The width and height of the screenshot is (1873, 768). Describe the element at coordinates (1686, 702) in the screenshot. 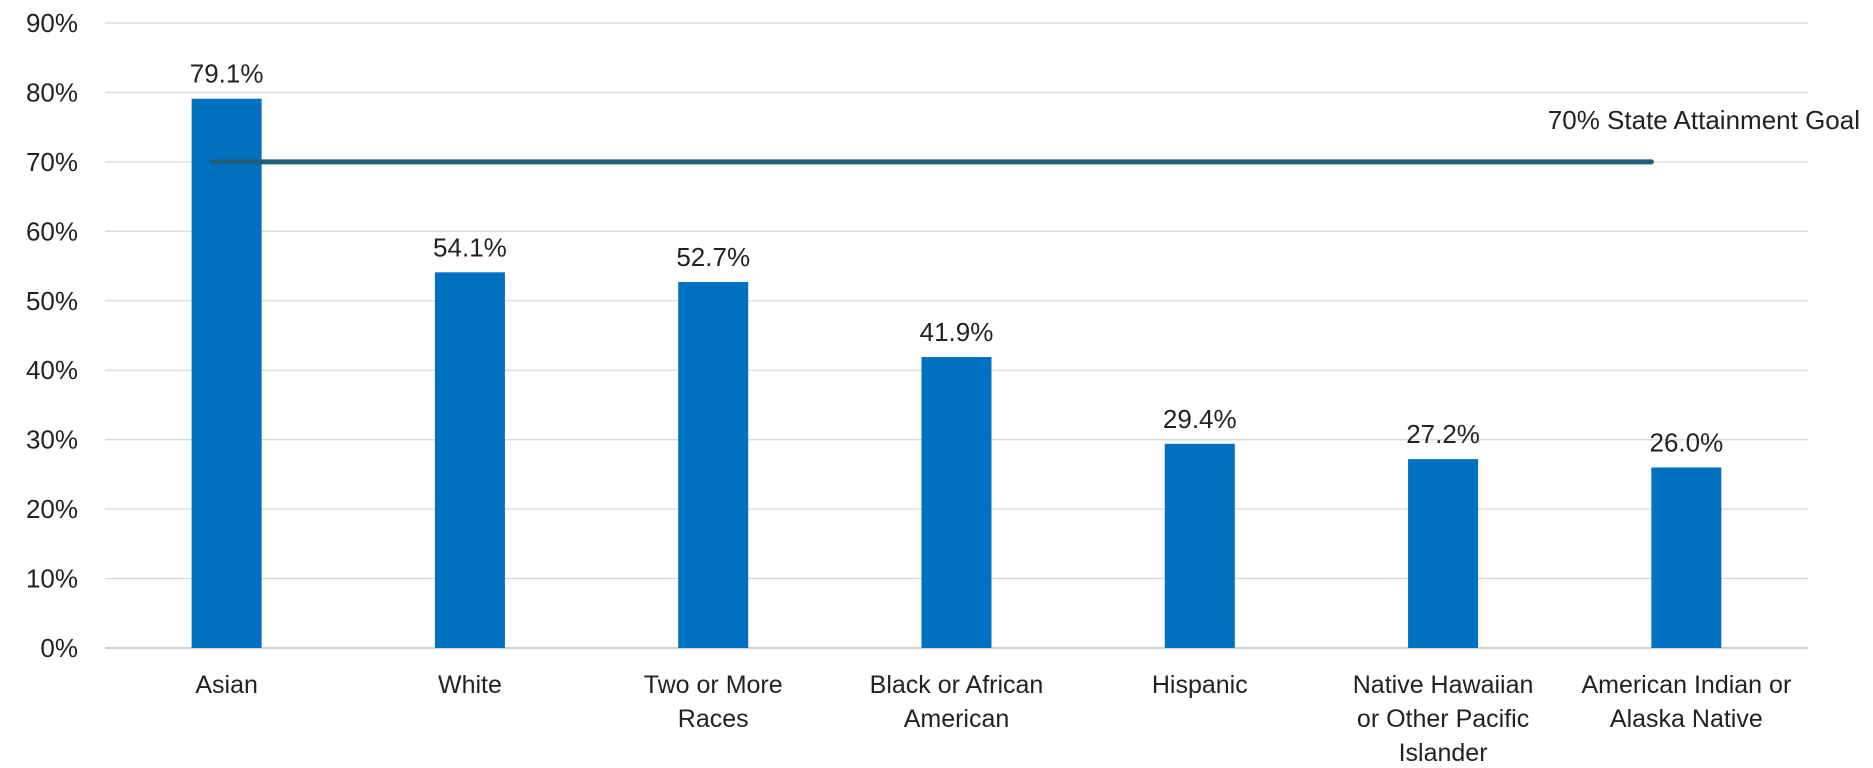

I see `category-label: American Indian or Alaska Native` at that location.